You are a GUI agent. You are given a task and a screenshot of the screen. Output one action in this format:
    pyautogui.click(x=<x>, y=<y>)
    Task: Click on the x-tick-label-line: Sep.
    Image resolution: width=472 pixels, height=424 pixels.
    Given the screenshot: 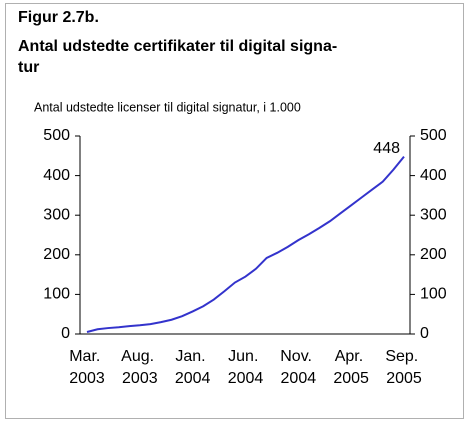 What is the action you would take?
    pyautogui.click(x=403, y=356)
    